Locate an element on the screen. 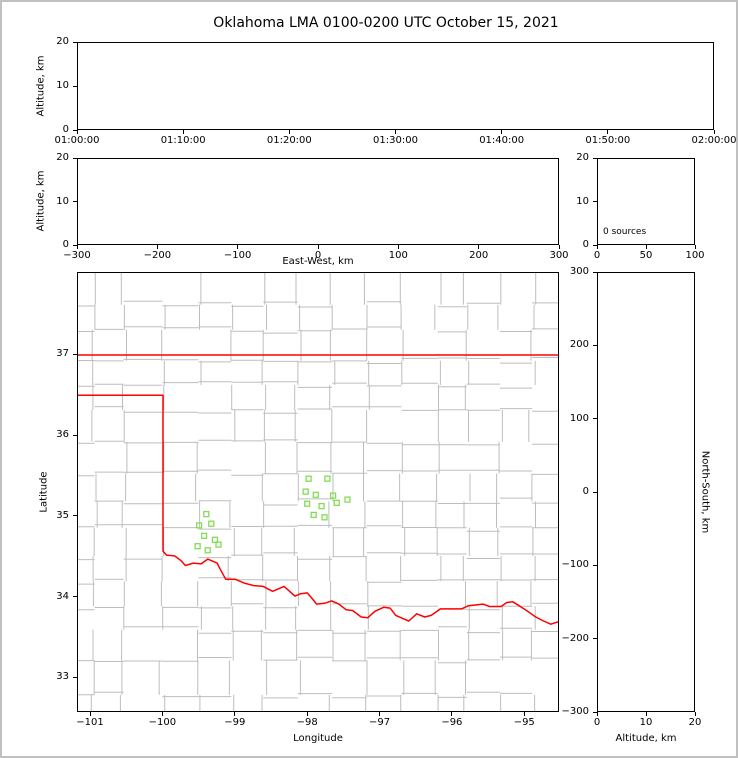 The width and height of the screenshot is (738, 758). x-tick-label: 01:30:00 is located at coordinates (395, 140).